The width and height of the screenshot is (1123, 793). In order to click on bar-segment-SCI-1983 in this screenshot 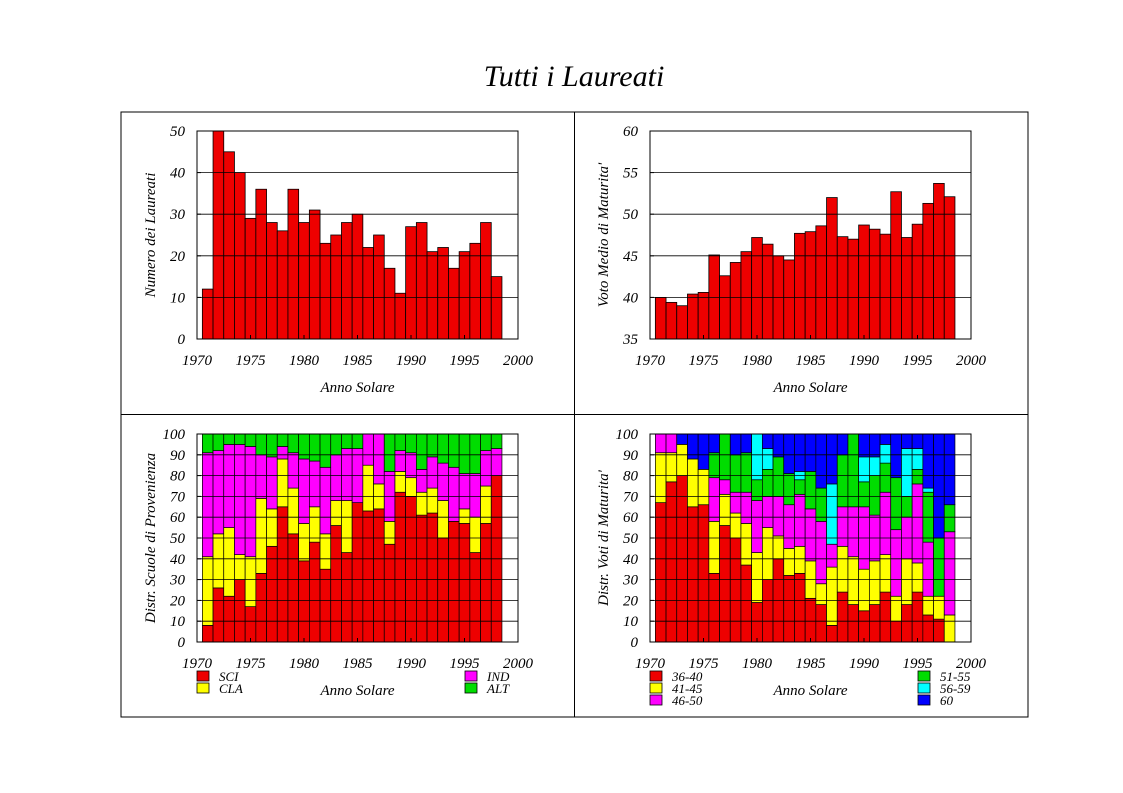, I will do `click(336, 584)`.